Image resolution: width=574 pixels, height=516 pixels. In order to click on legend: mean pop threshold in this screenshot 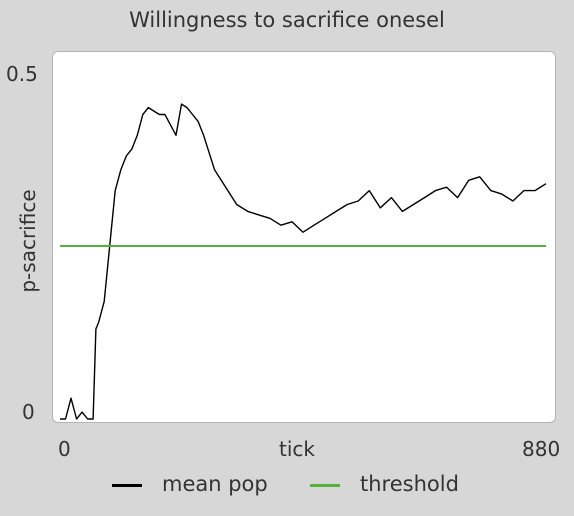, I will do `click(287, 486)`.